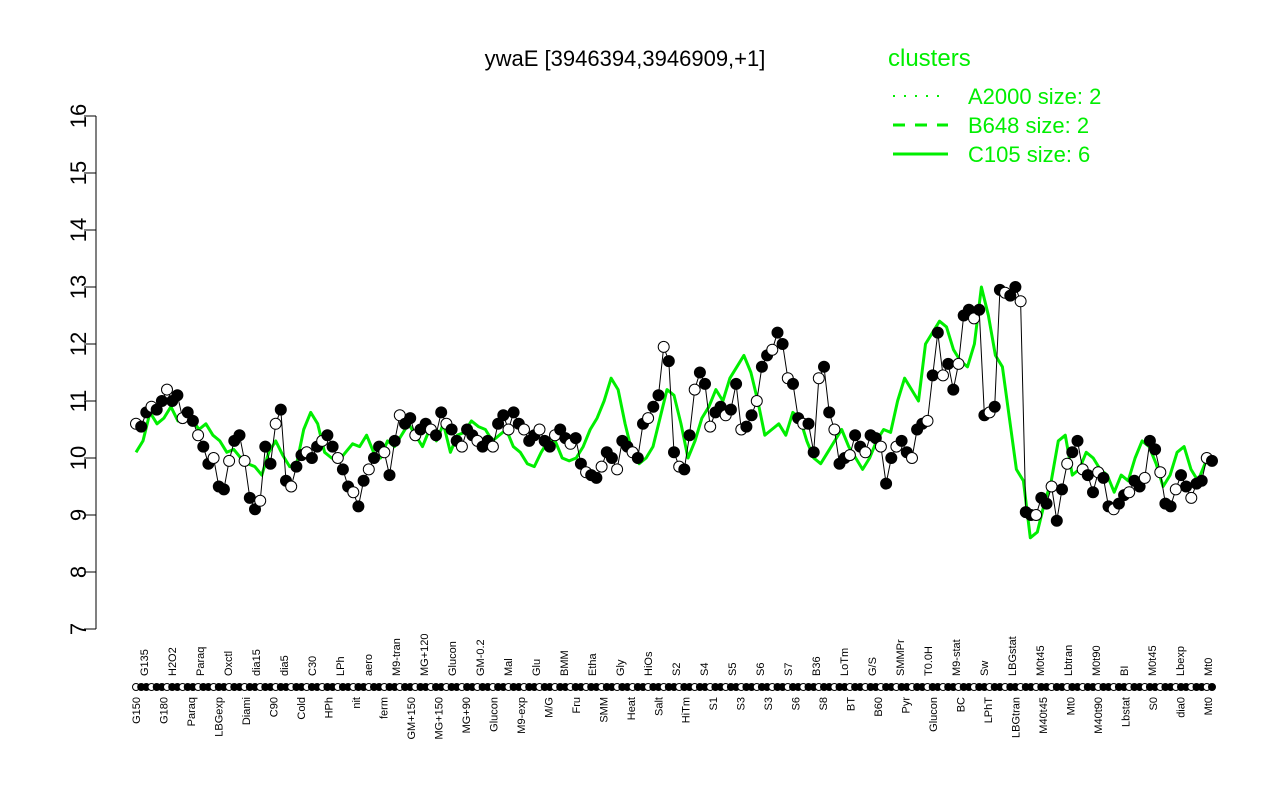  Describe the element at coordinates (687, 710) in the screenshot. I see `x-tick-label-bottom: HiTm` at that location.